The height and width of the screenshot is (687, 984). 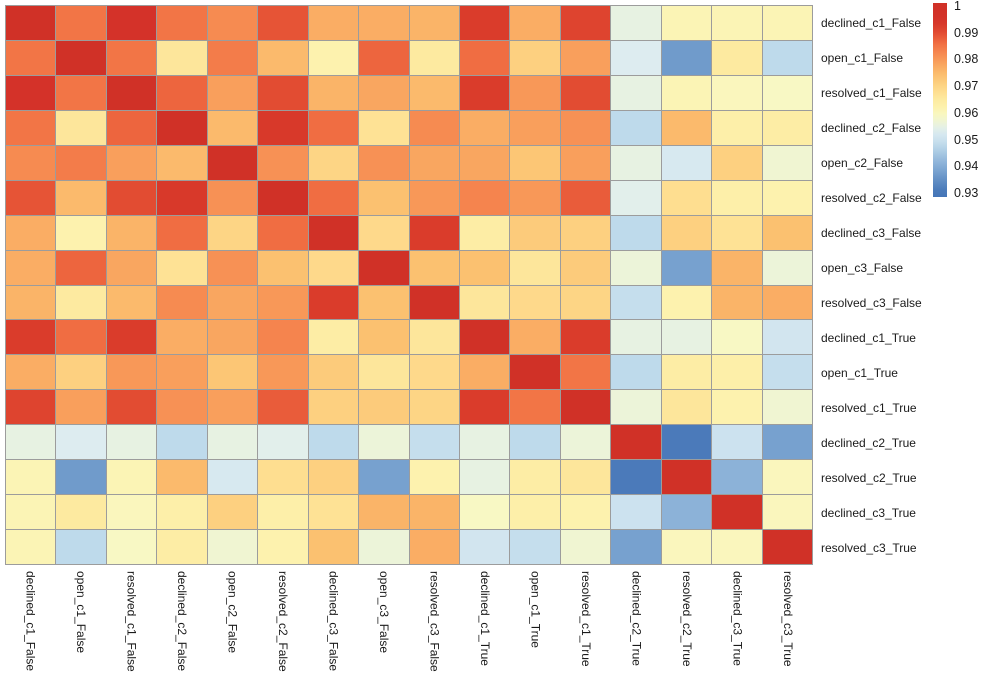 What do you see at coordinates (869, 407) in the screenshot?
I see `row-label: resolved_c1_True` at bounding box center [869, 407].